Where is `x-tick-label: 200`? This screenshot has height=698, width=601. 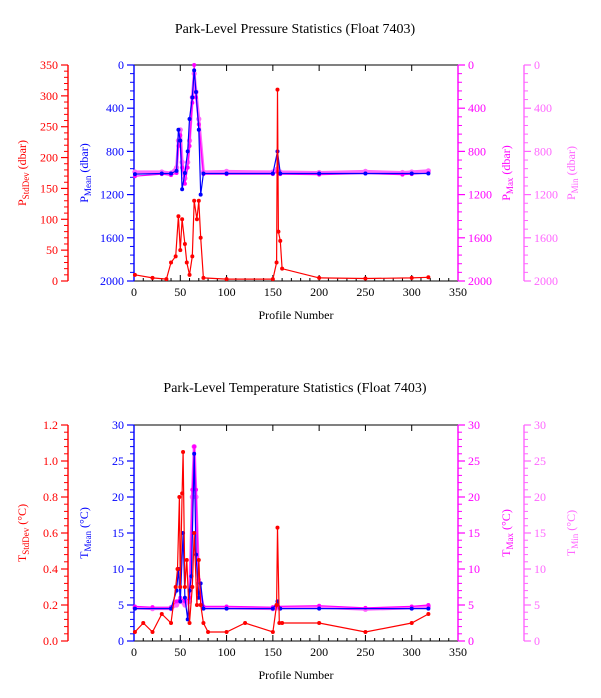 x-tick-label: 200 is located at coordinates (319, 652).